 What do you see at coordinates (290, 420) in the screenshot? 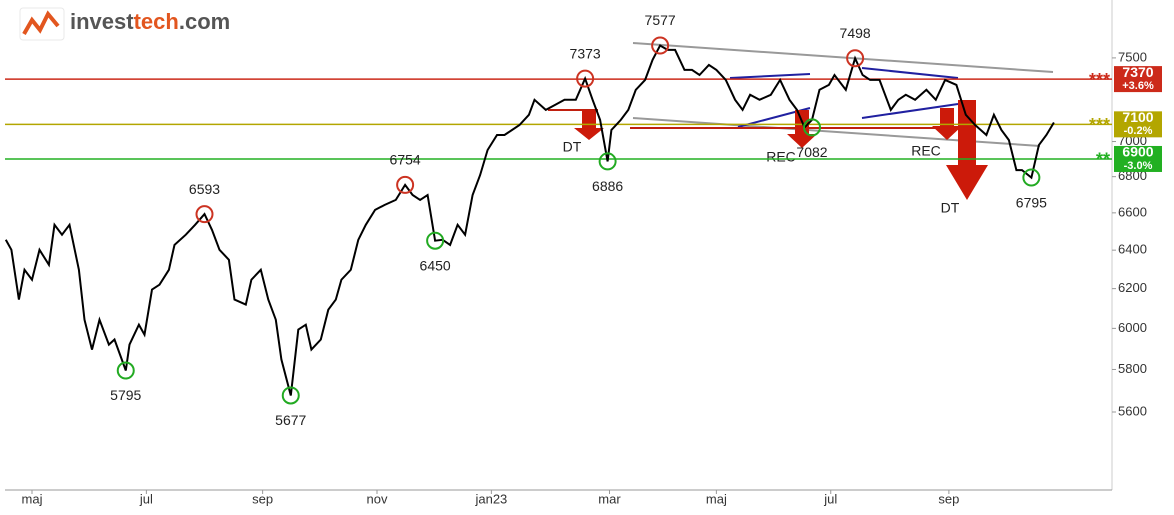
I see `extreme-label: 5677` at bounding box center [290, 420].